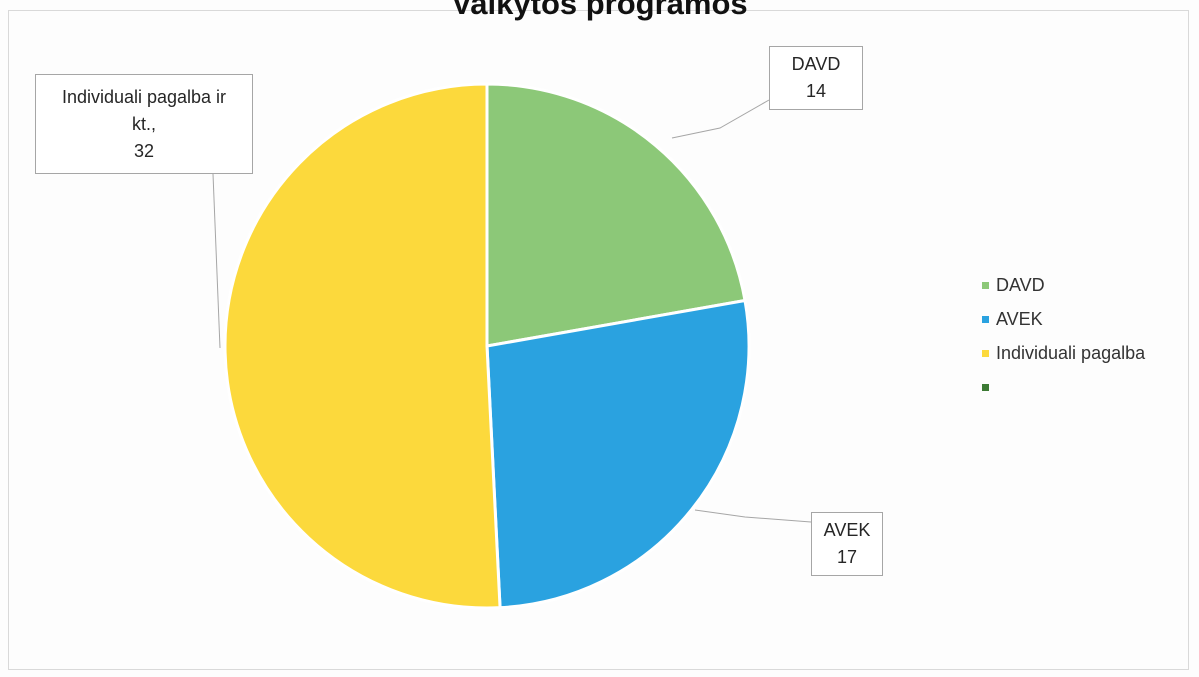 Image resolution: width=1199 pixels, height=677 pixels. Describe the element at coordinates (1019, 318) in the screenshot. I see `legend-label-avek: AVEK` at that location.